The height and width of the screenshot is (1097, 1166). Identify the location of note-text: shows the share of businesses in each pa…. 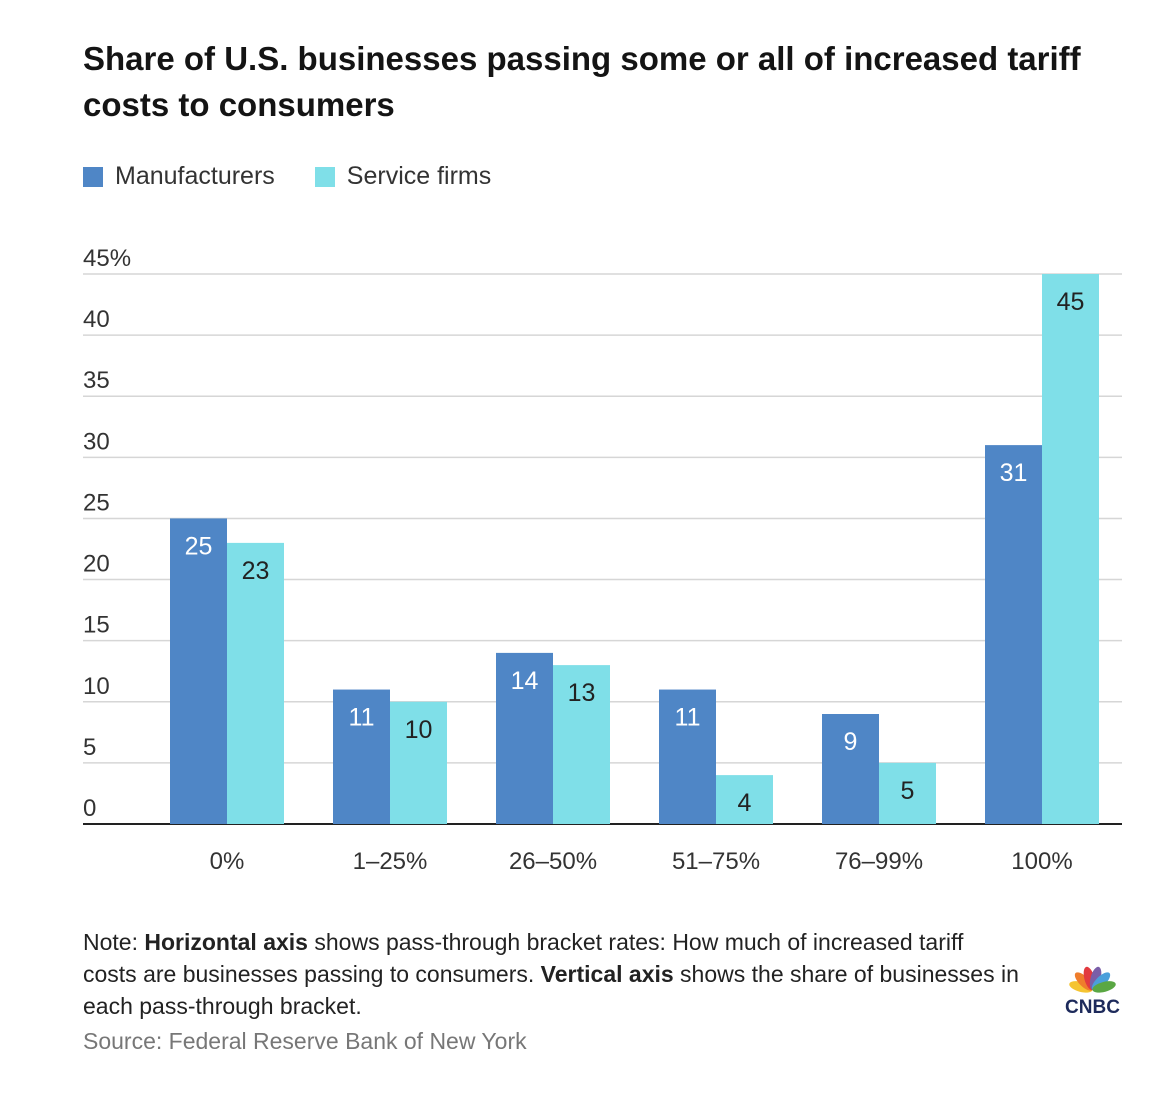
(551, 990).